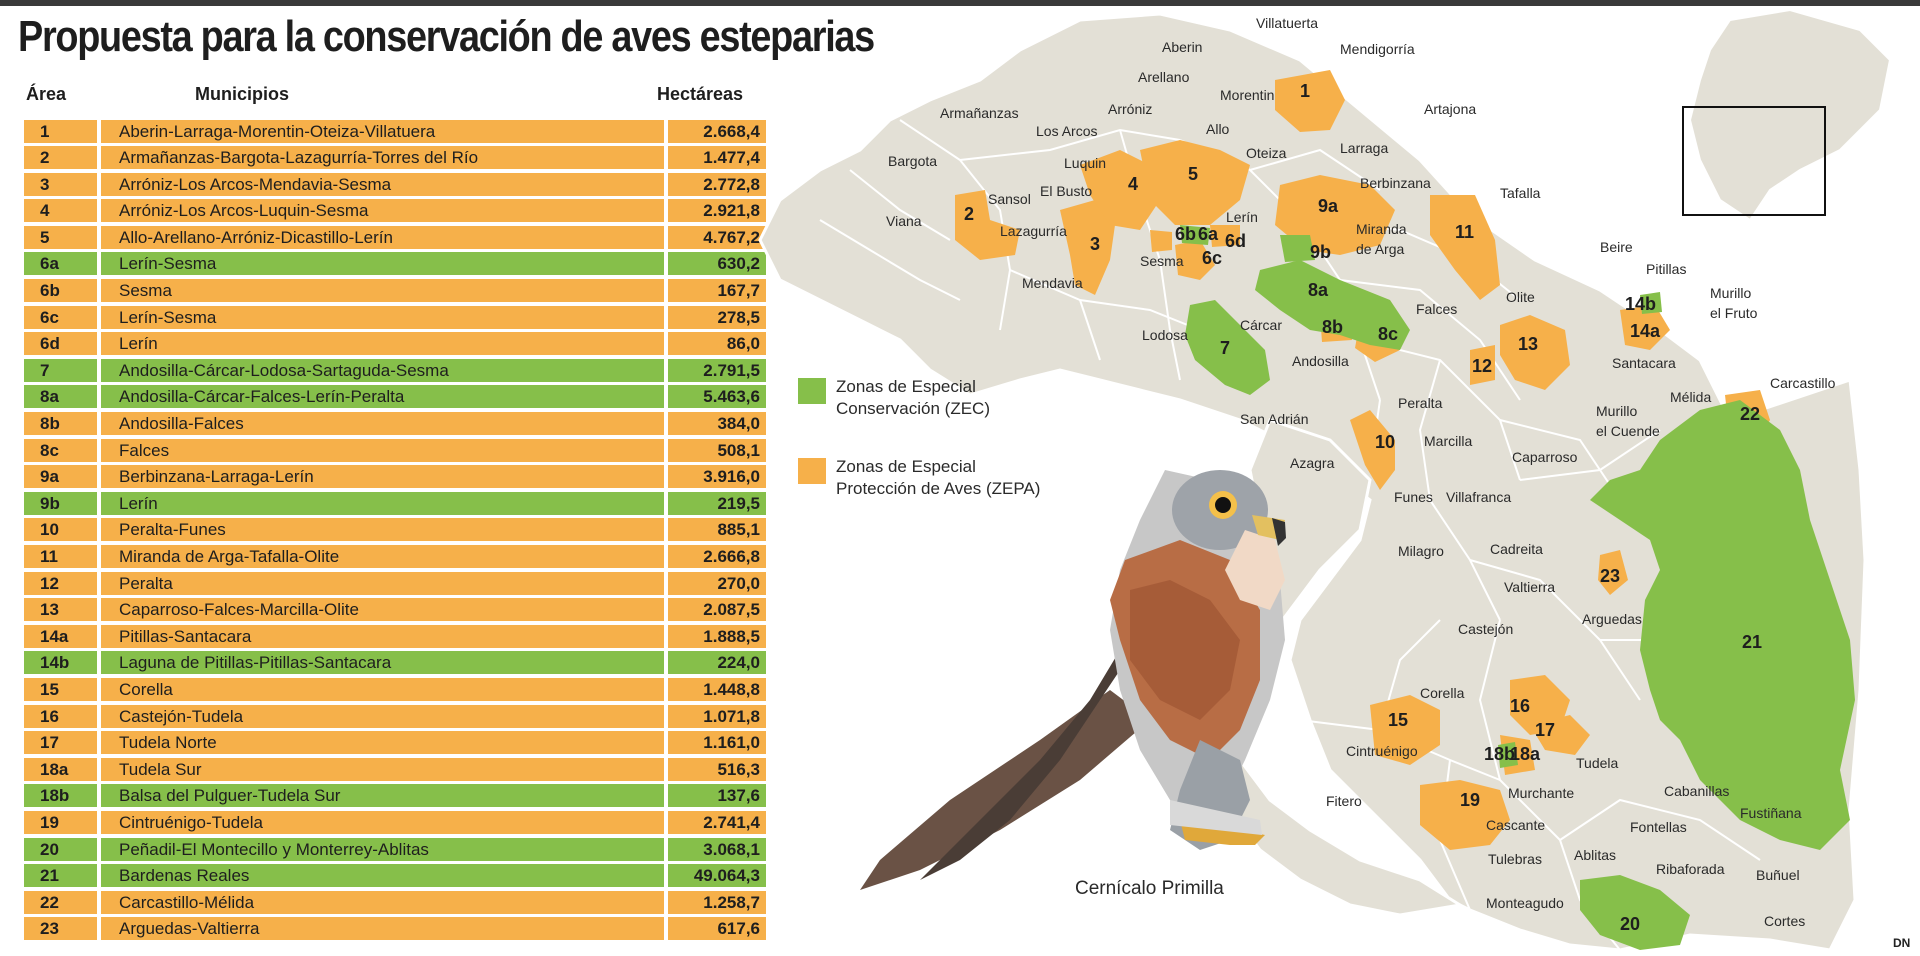  Describe the element at coordinates (1130, 109) in the screenshot. I see `town-label: Arróniz` at that location.